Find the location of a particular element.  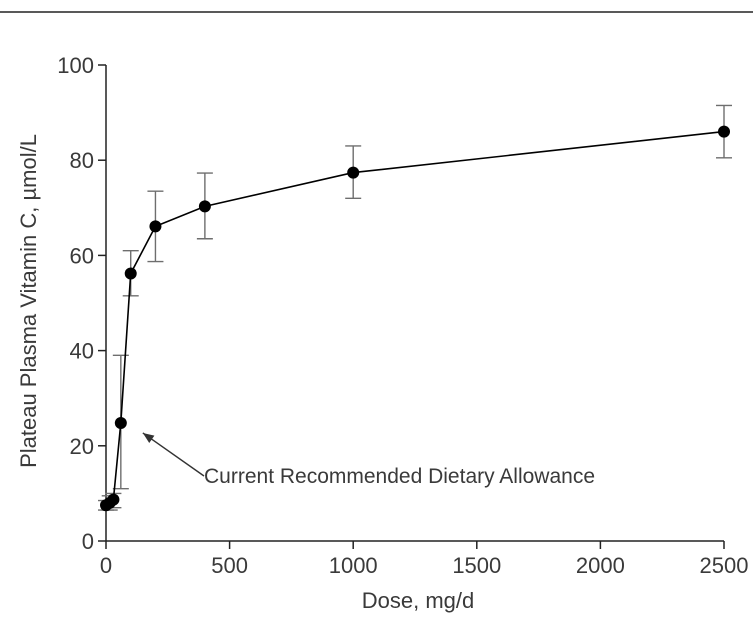

y-tick-label: 100 is located at coordinates (75, 65).